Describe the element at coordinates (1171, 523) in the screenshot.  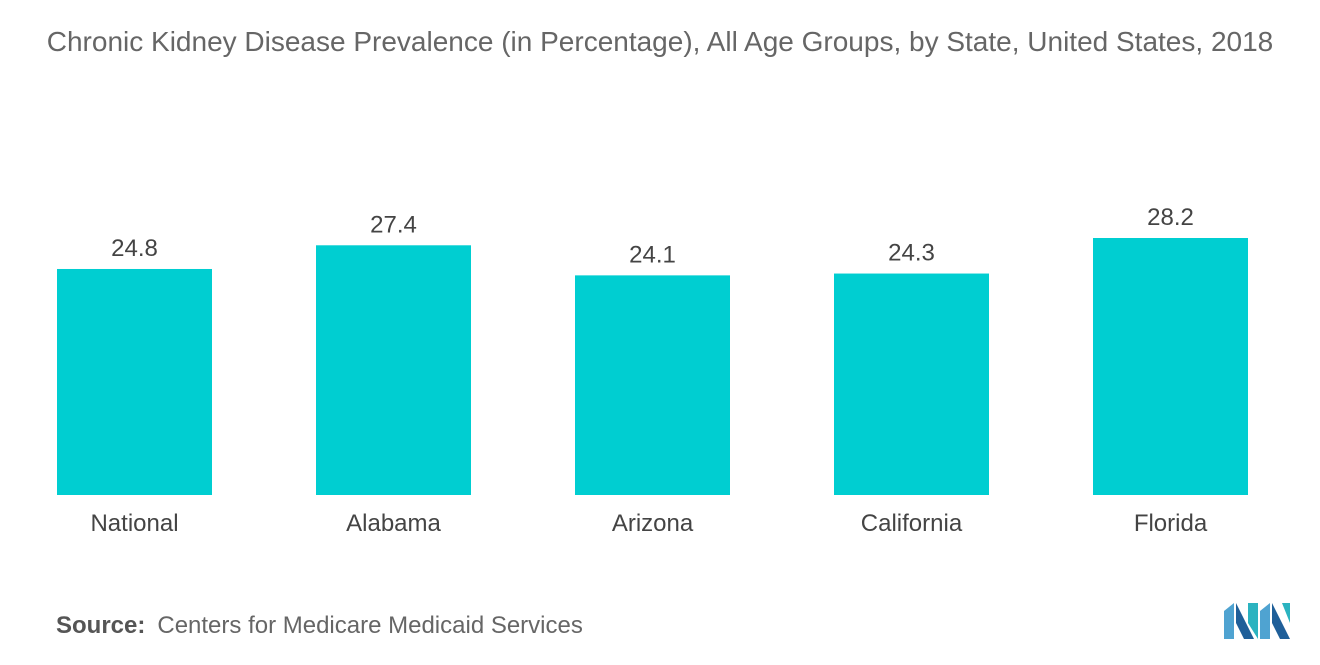
I see `category-label-florida: Florida` at that location.